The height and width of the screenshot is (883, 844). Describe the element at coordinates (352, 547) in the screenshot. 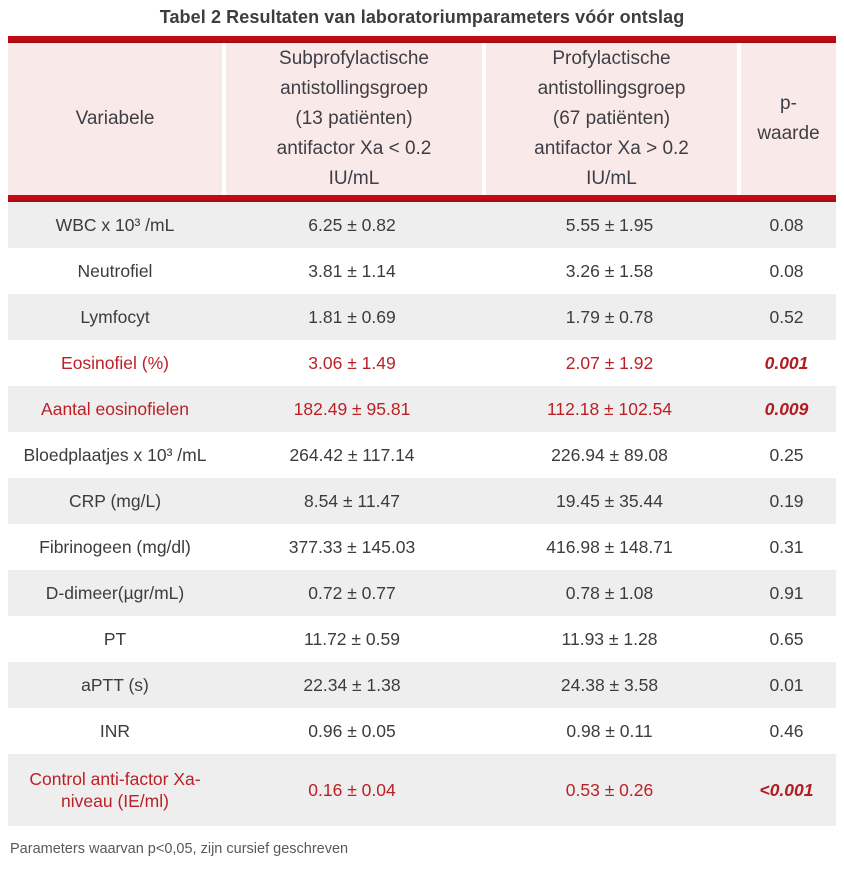

I see `group1-value: 377.33 ± 145.03` at that location.